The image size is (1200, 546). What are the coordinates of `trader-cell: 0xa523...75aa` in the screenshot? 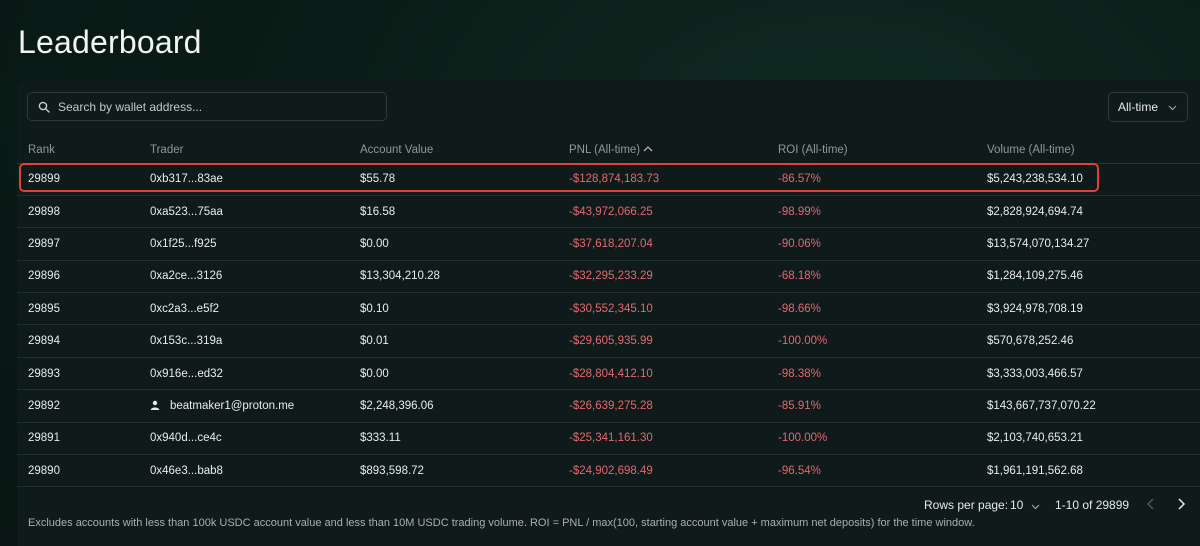 It's located at (244, 212).